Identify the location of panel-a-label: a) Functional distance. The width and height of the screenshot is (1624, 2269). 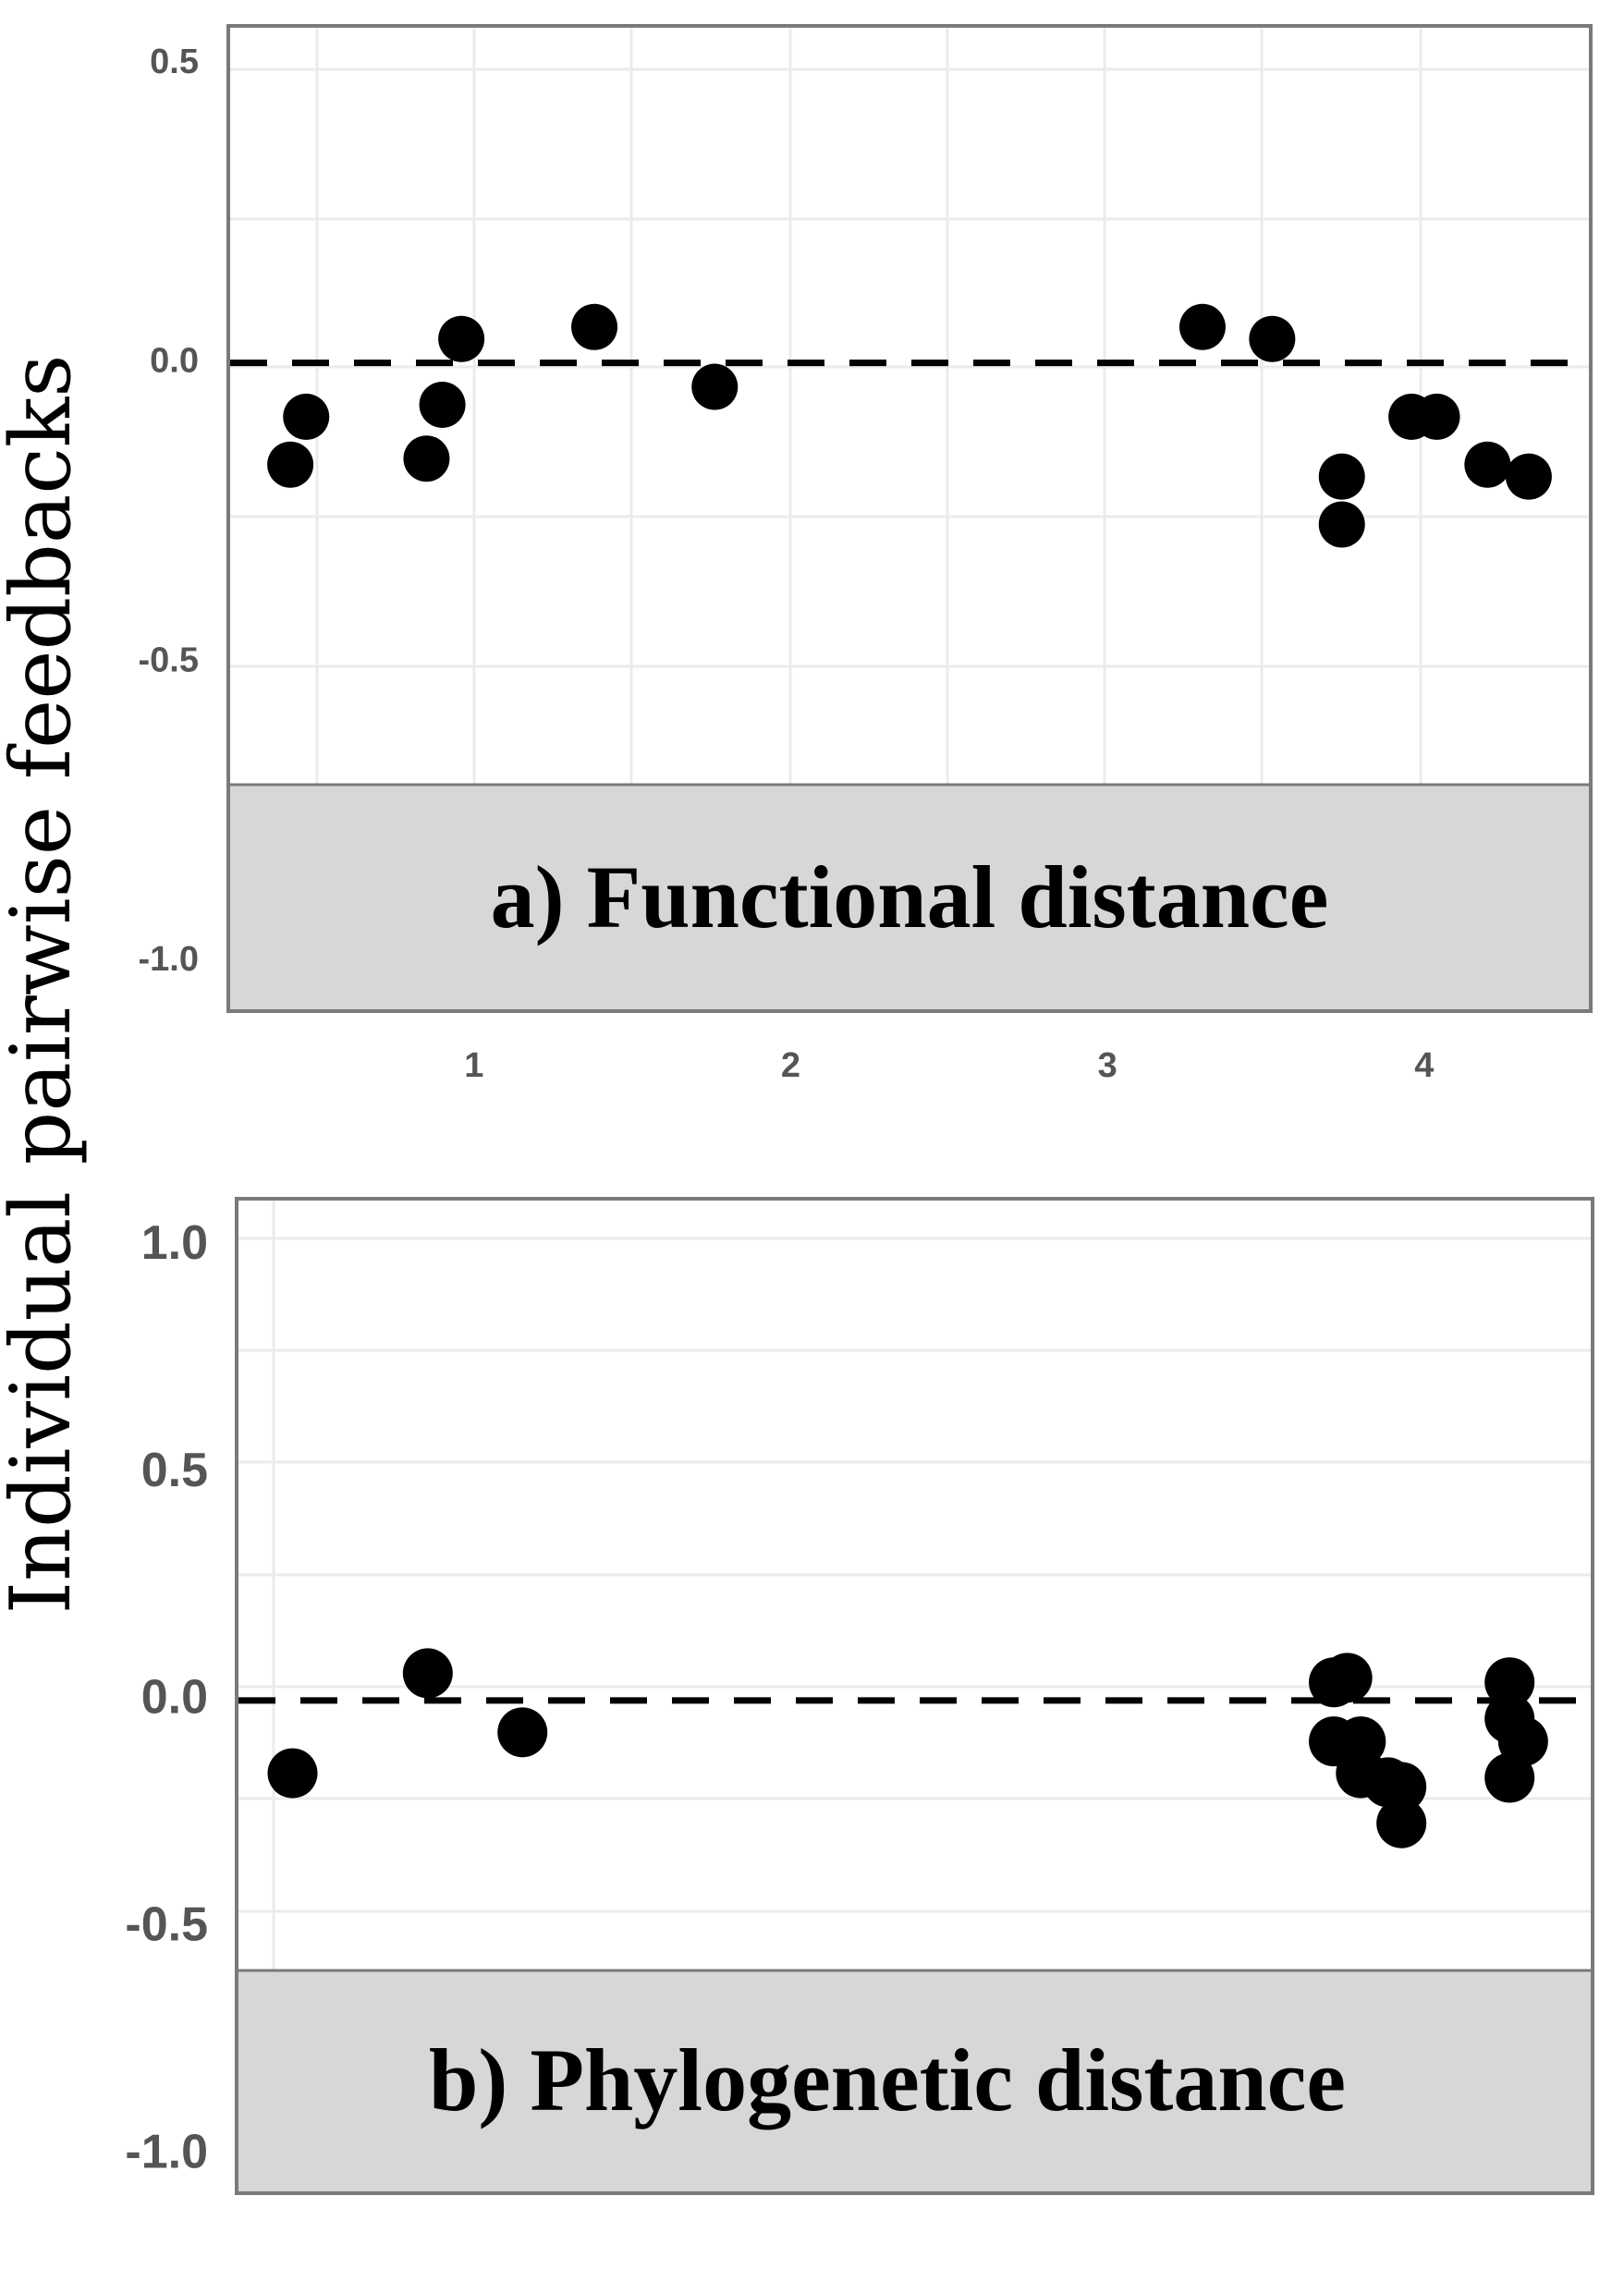
(910, 897).